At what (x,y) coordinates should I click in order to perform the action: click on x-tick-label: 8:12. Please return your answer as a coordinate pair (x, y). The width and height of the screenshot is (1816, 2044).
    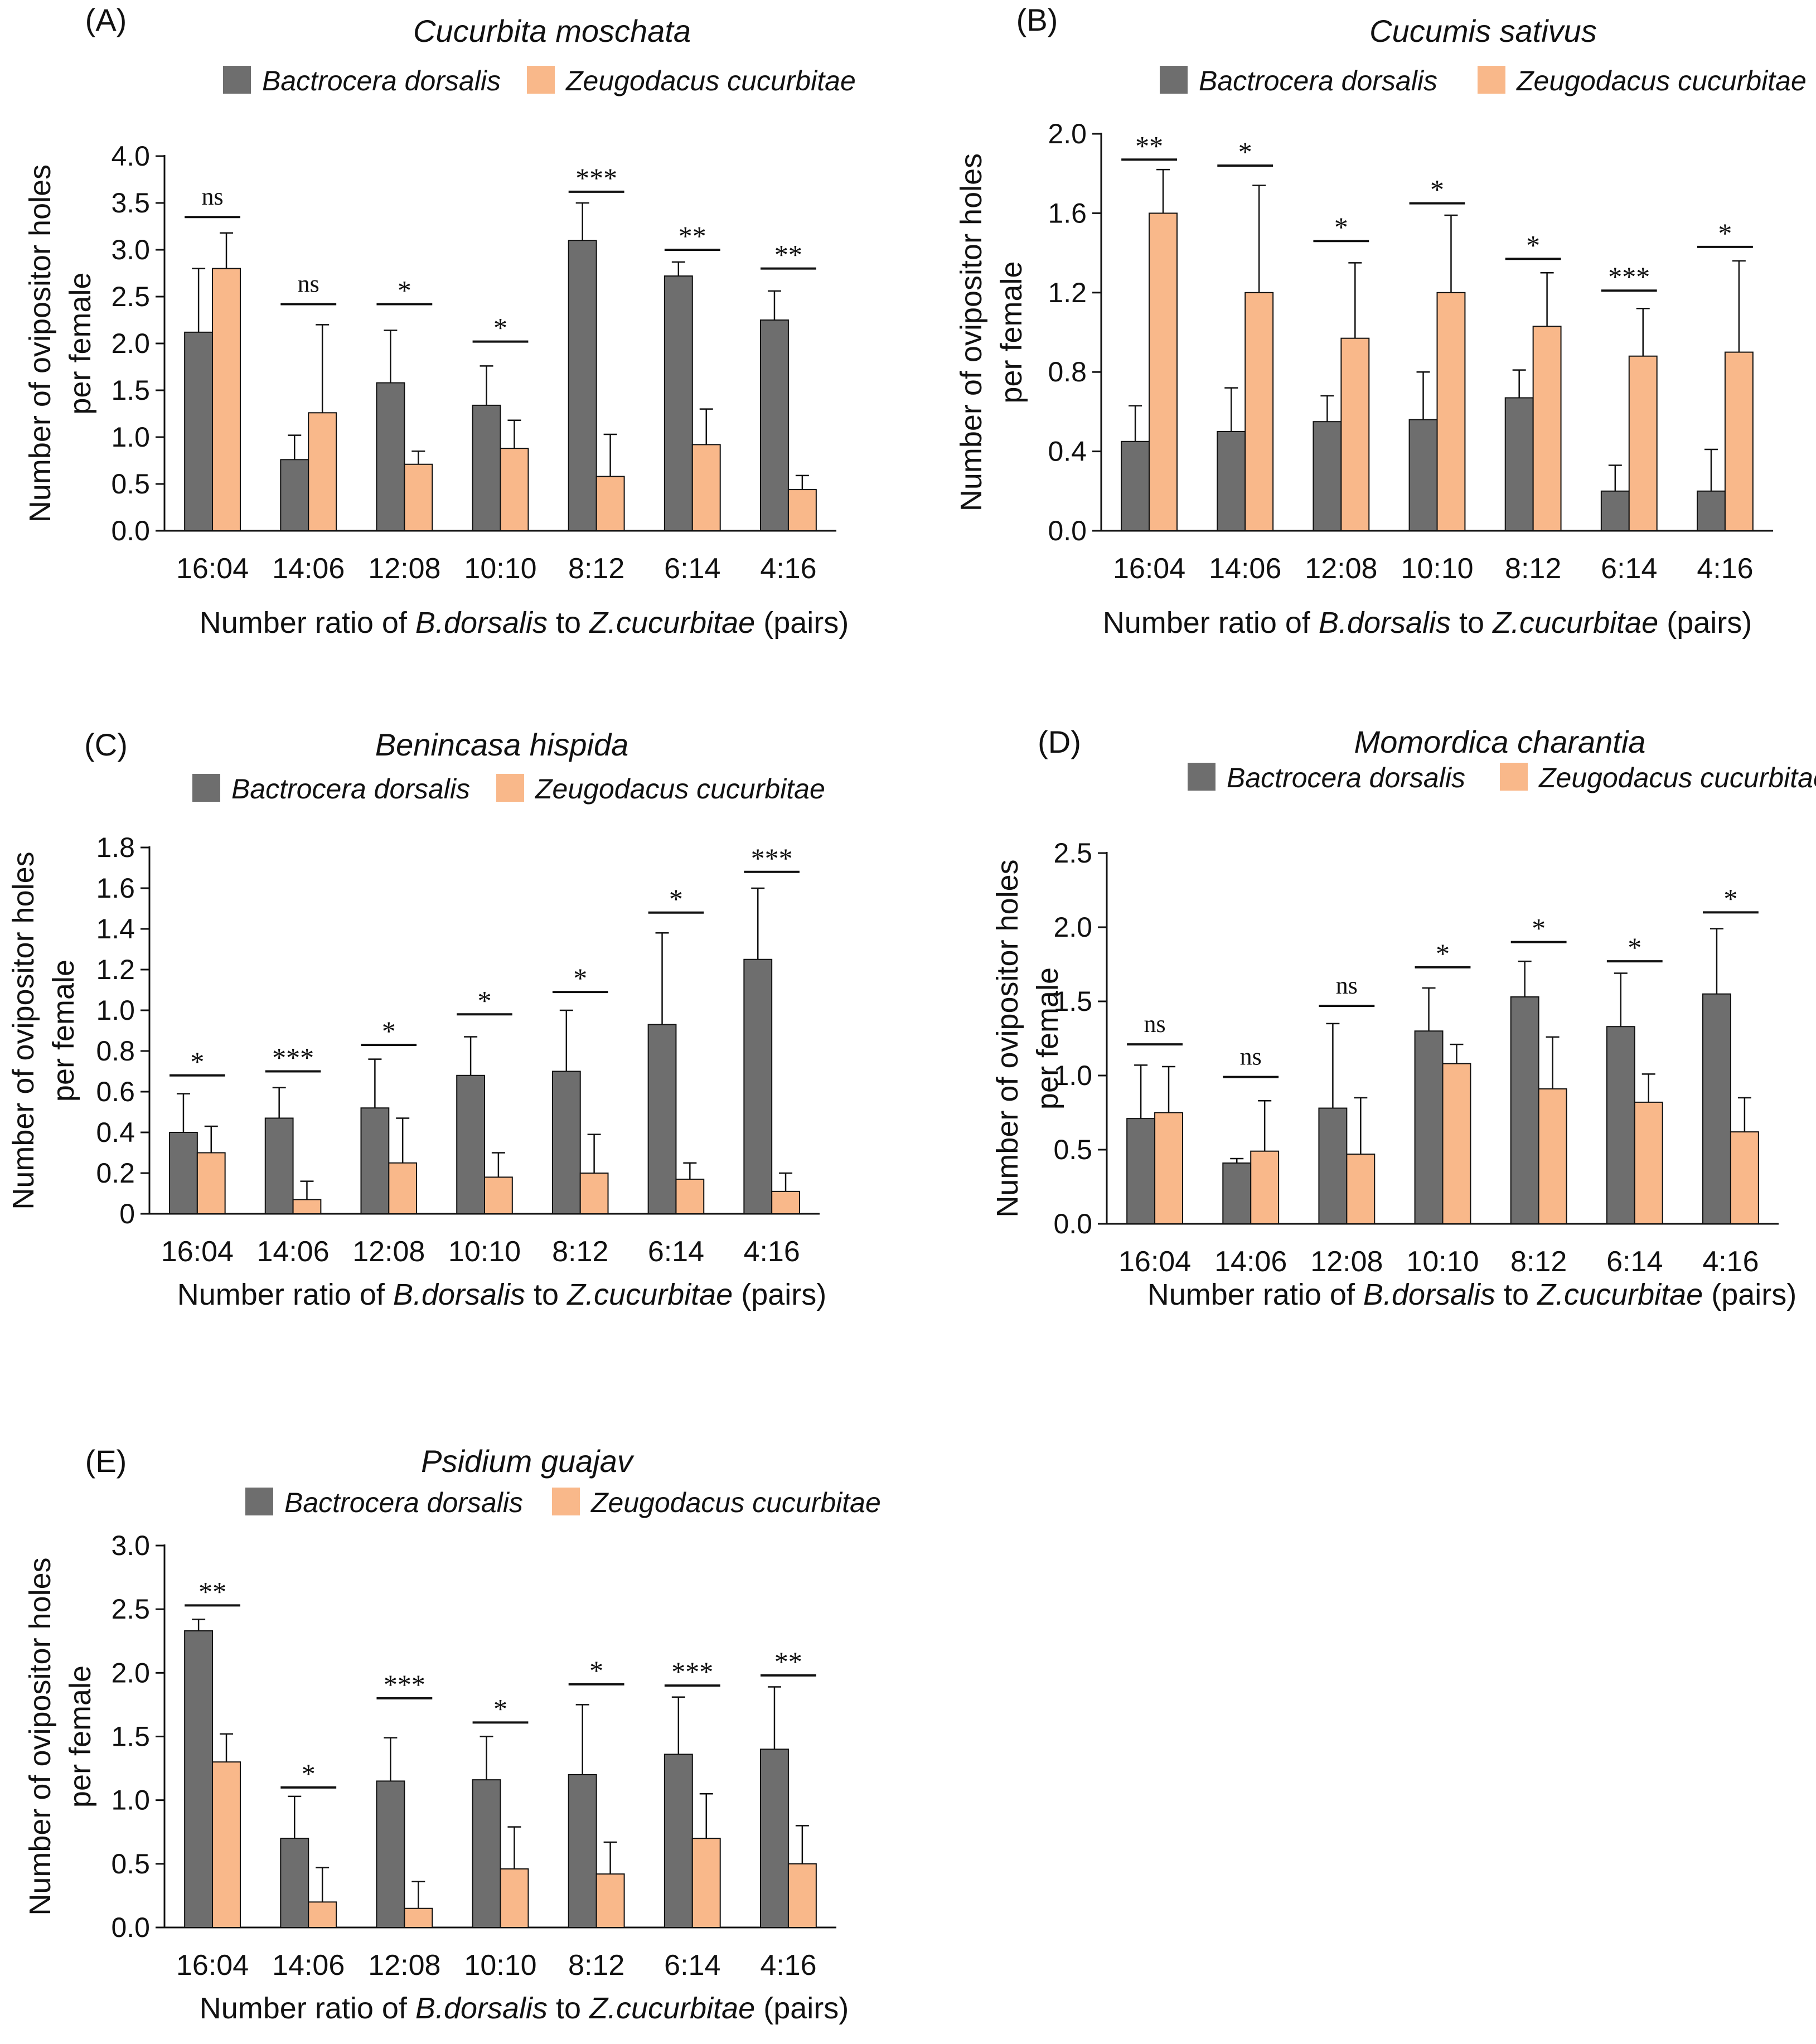
    Looking at the image, I should click on (1533, 569).